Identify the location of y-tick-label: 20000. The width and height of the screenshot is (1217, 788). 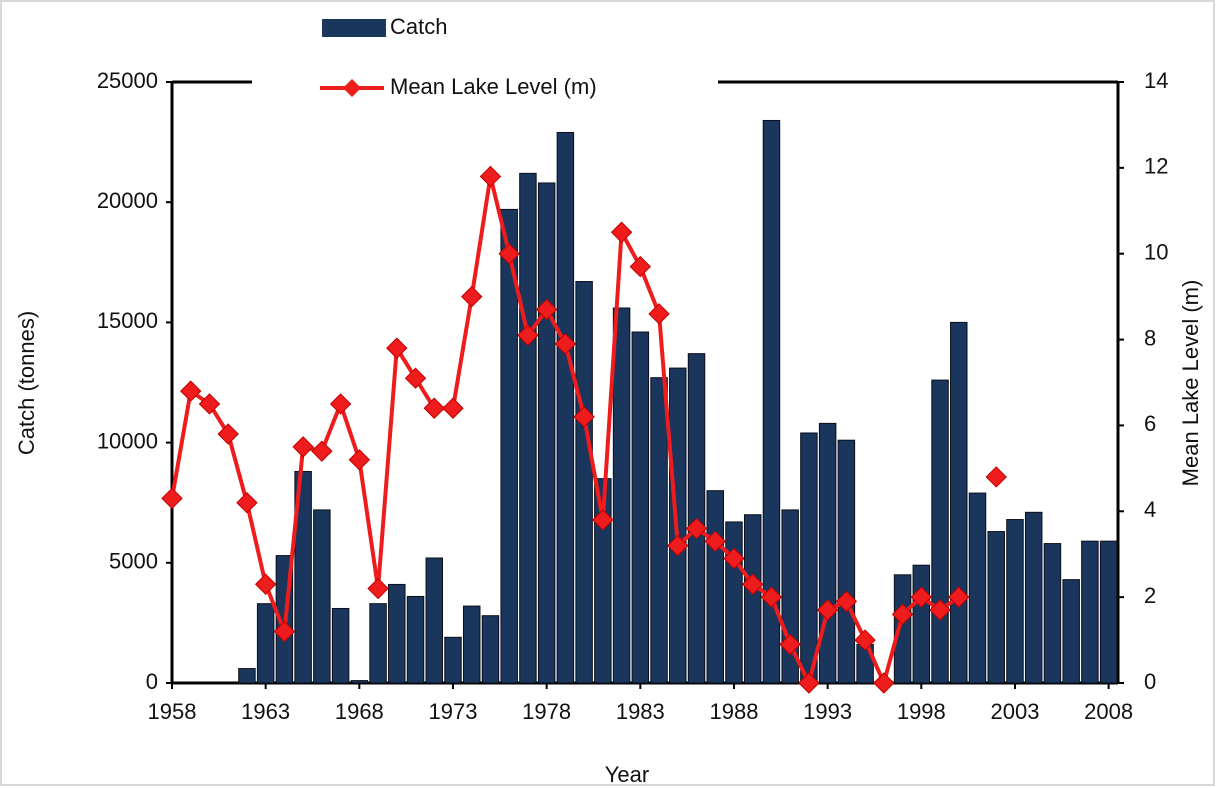
(127, 200).